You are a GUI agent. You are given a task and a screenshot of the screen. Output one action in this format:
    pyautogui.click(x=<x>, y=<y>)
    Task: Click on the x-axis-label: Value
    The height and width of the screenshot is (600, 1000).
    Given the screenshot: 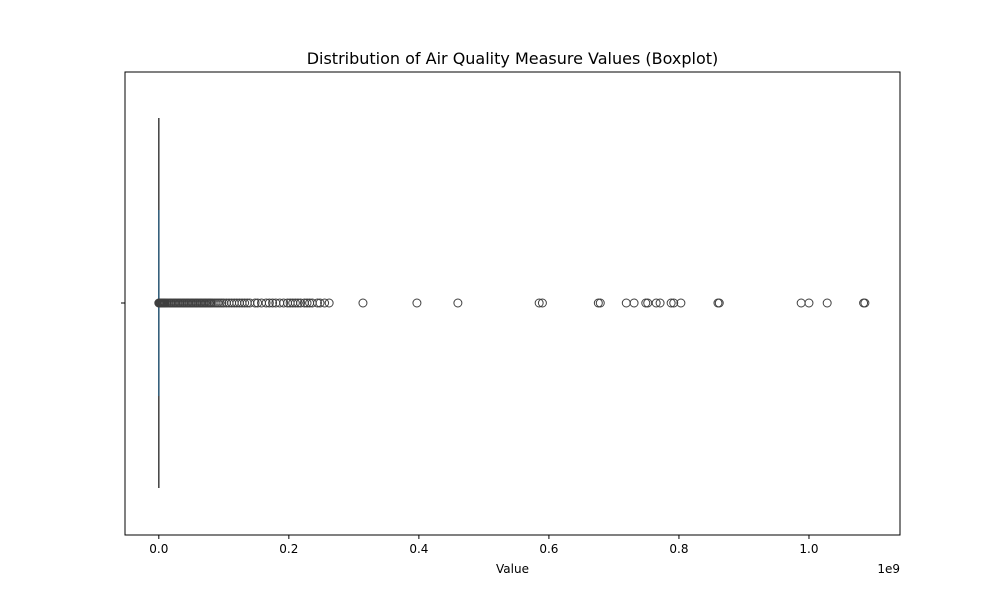 What is the action you would take?
    pyautogui.click(x=512, y=569)
    